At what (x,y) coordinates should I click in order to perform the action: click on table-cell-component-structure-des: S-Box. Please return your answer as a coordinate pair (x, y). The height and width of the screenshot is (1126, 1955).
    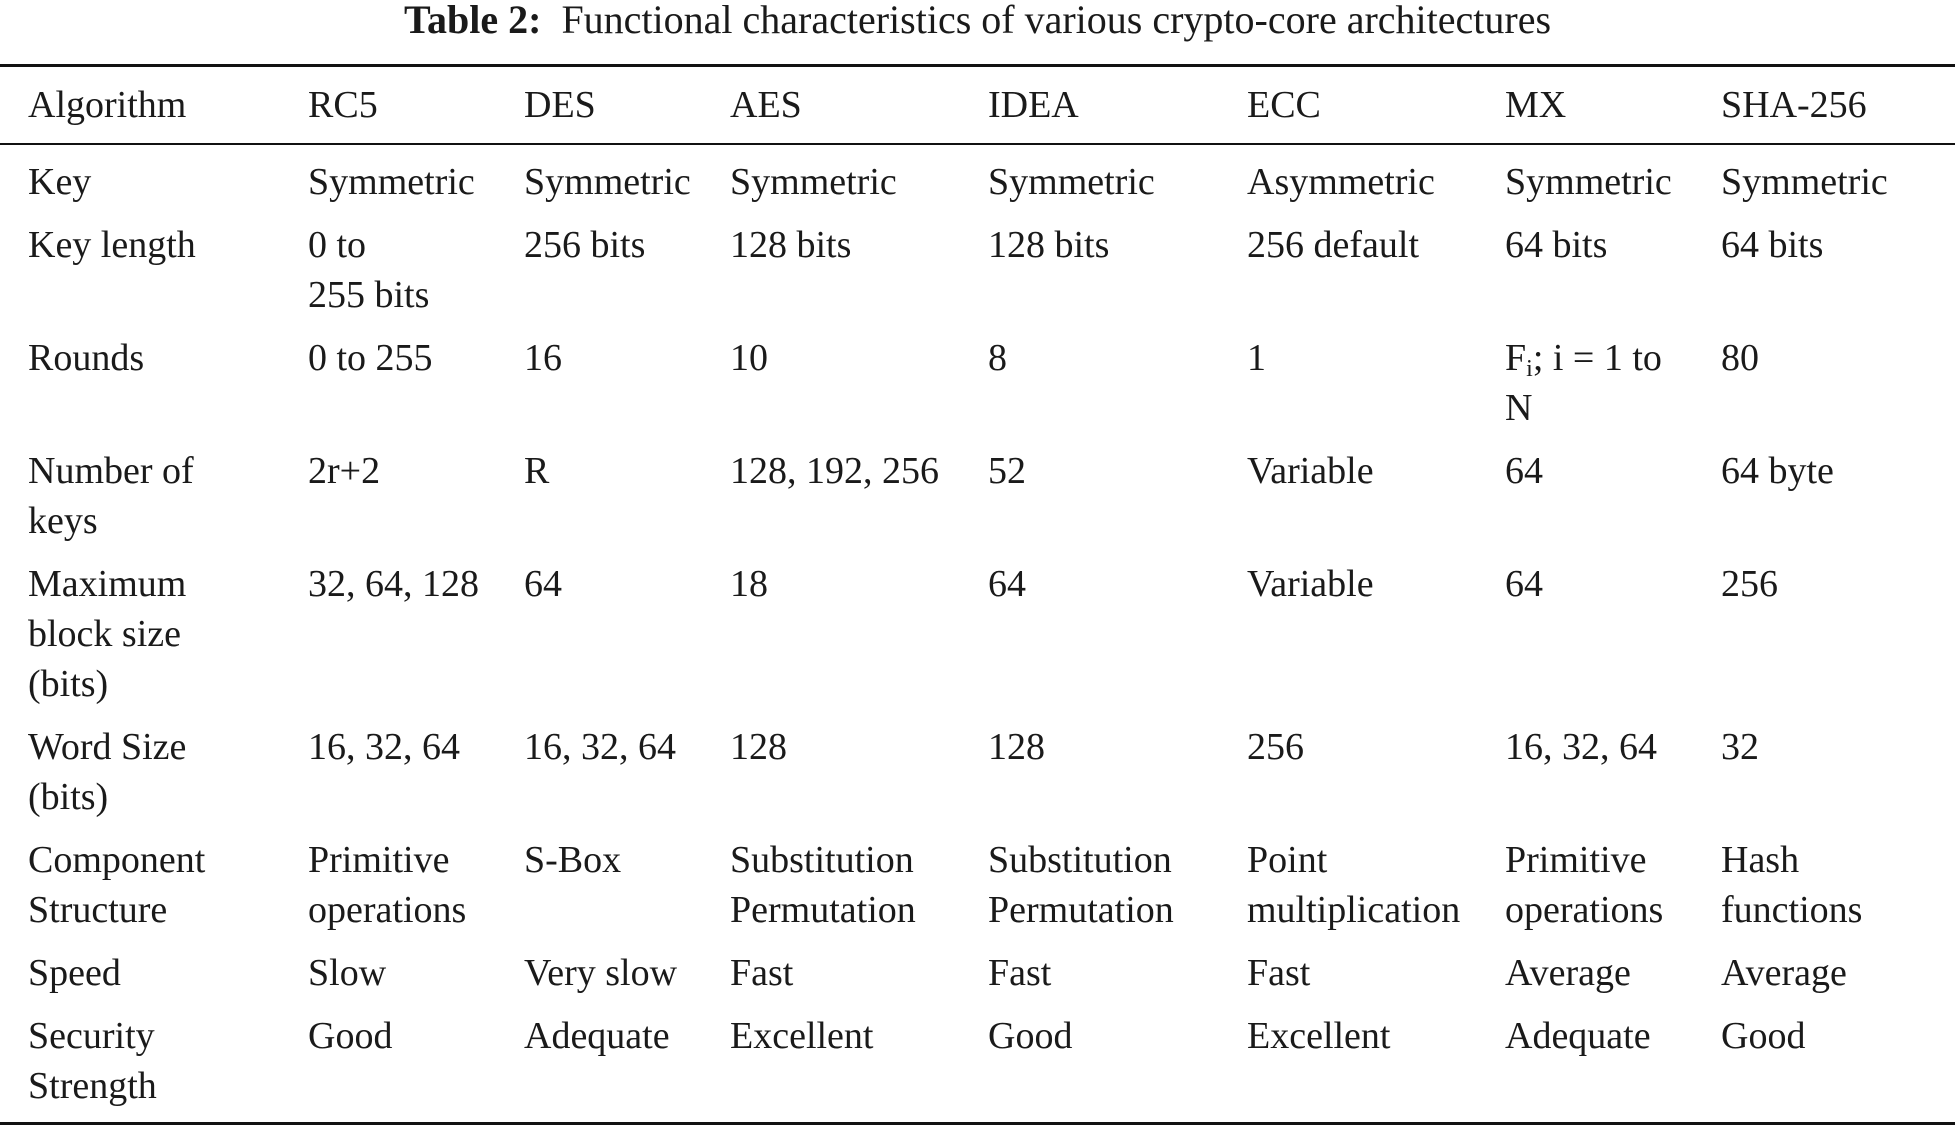
    Looking at the image, I should click on (573, 860).